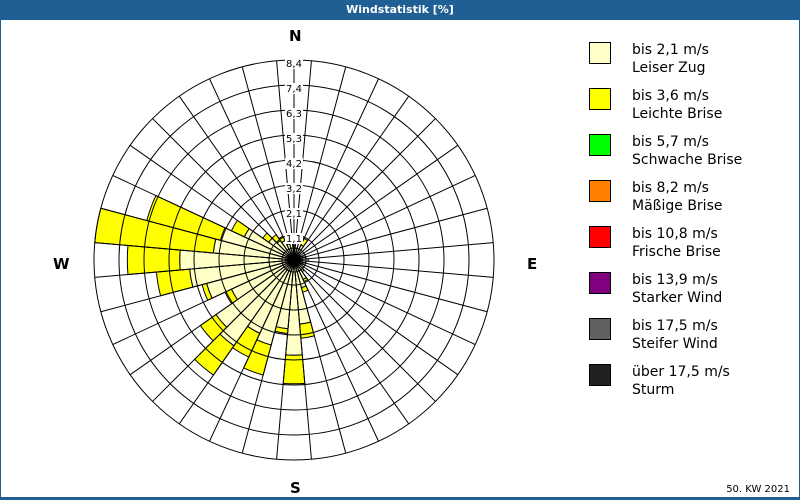  What do you see at coordinates (677, 298) in the screenshot?
I see `legend-name: Starker Wind` at bounding box center [677, 298].